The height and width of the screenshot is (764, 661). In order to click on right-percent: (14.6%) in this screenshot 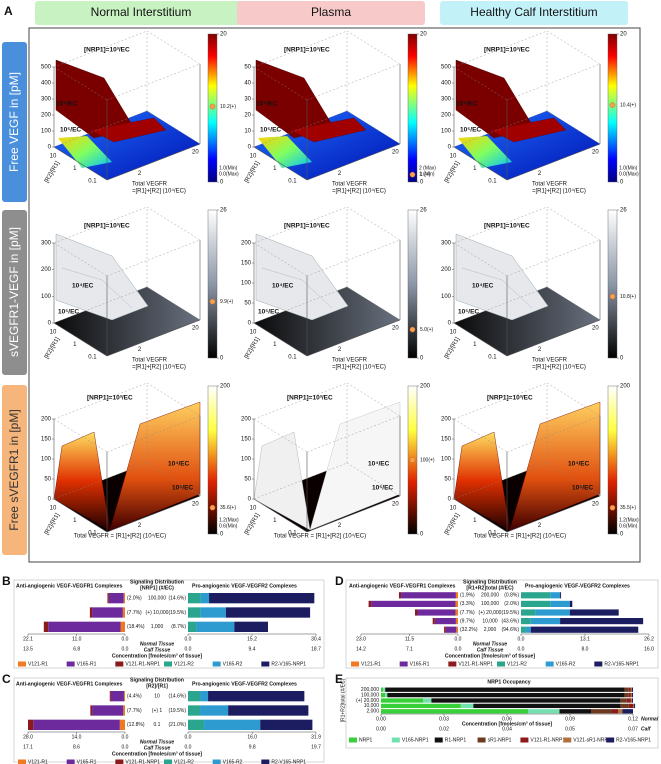, I will do `click(177, 598)`.